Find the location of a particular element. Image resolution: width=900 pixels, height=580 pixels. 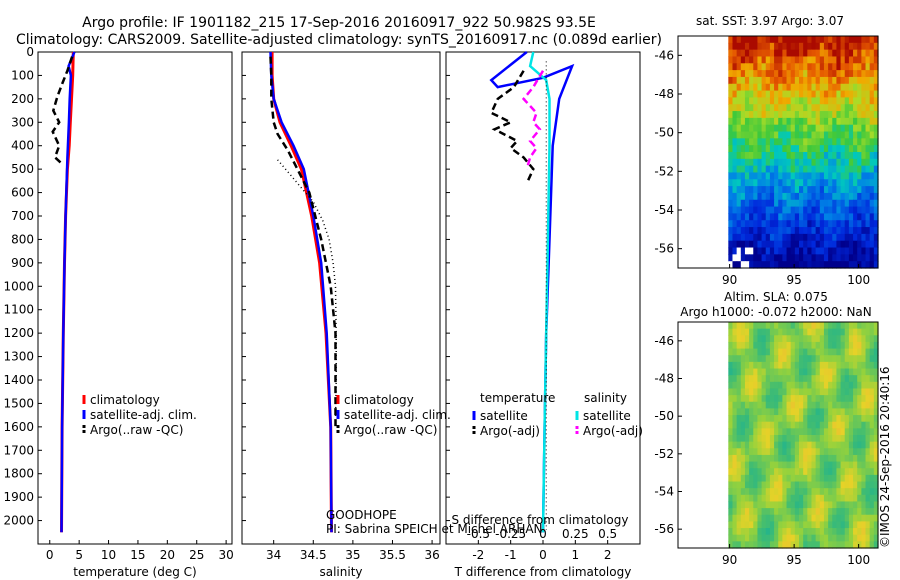

y-tick-label: 1900 is located at coordinates (18, 497).